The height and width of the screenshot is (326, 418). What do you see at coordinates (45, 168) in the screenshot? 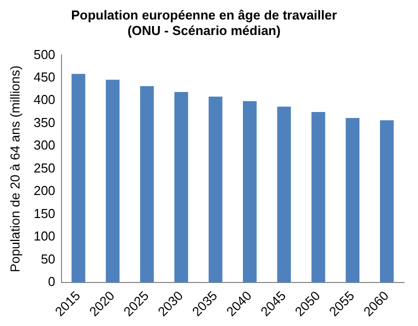
I see `y-tick-label: 250` at bounding box center [45, 168].